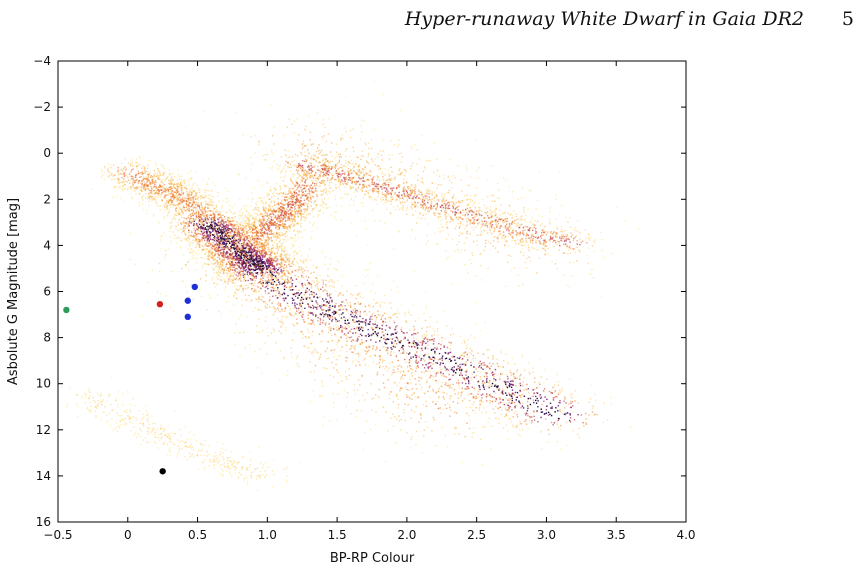 This screenshot has height=587, width=866. Describe the element at coordinates (685, 535) in the screenshot. I see `x-tick-label: 4.0` at that location.